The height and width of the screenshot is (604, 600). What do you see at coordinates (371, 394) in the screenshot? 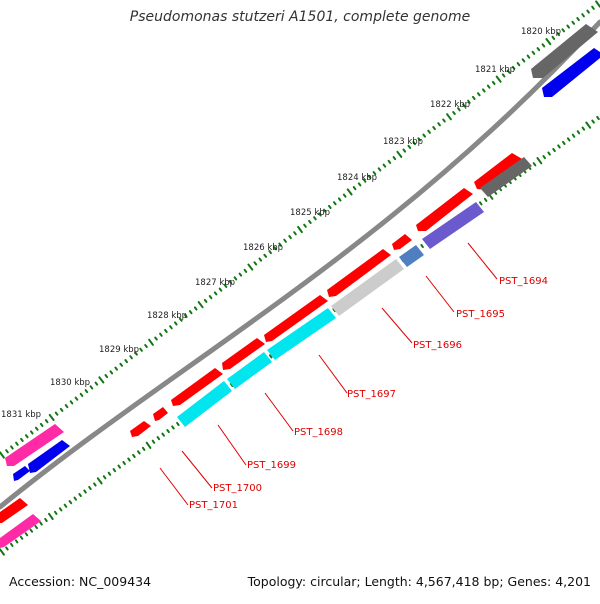
I see `gene-label: PST_1697` at bounding box center [371, 394].